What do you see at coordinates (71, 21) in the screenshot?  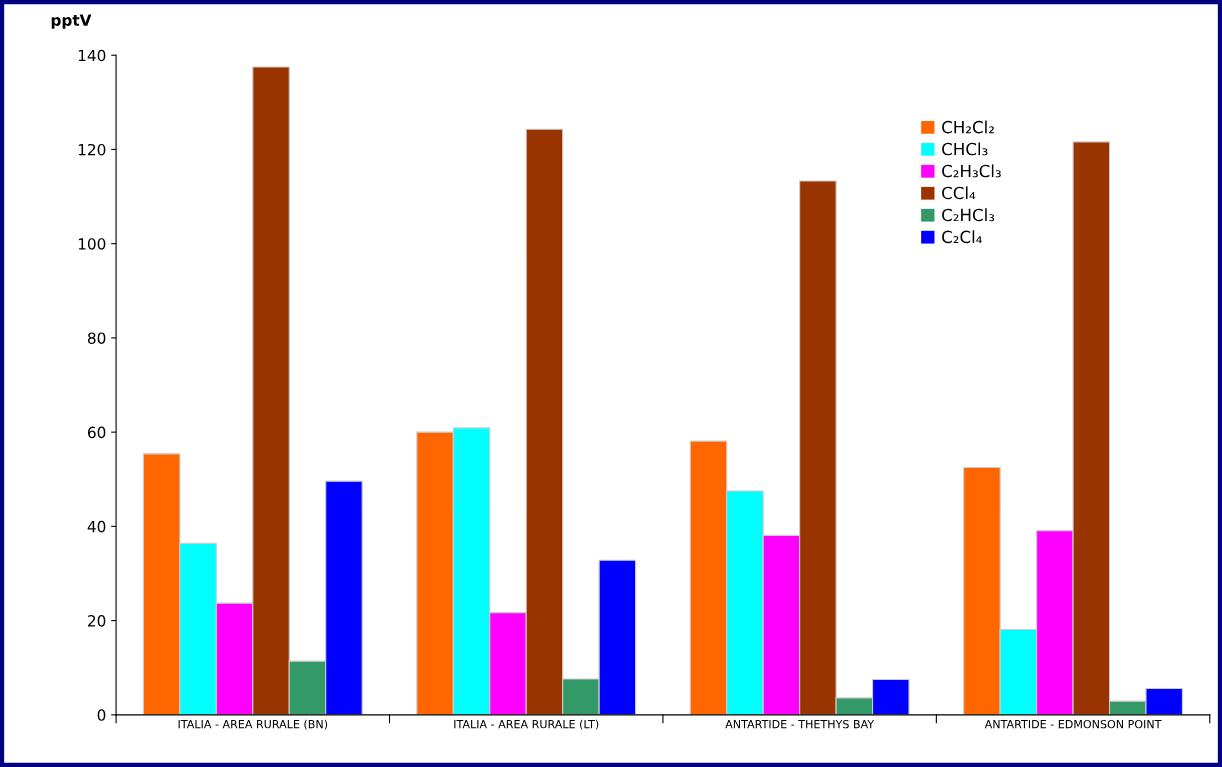 I see `y-axis-title: pptV` at bounding box center [71, 21].